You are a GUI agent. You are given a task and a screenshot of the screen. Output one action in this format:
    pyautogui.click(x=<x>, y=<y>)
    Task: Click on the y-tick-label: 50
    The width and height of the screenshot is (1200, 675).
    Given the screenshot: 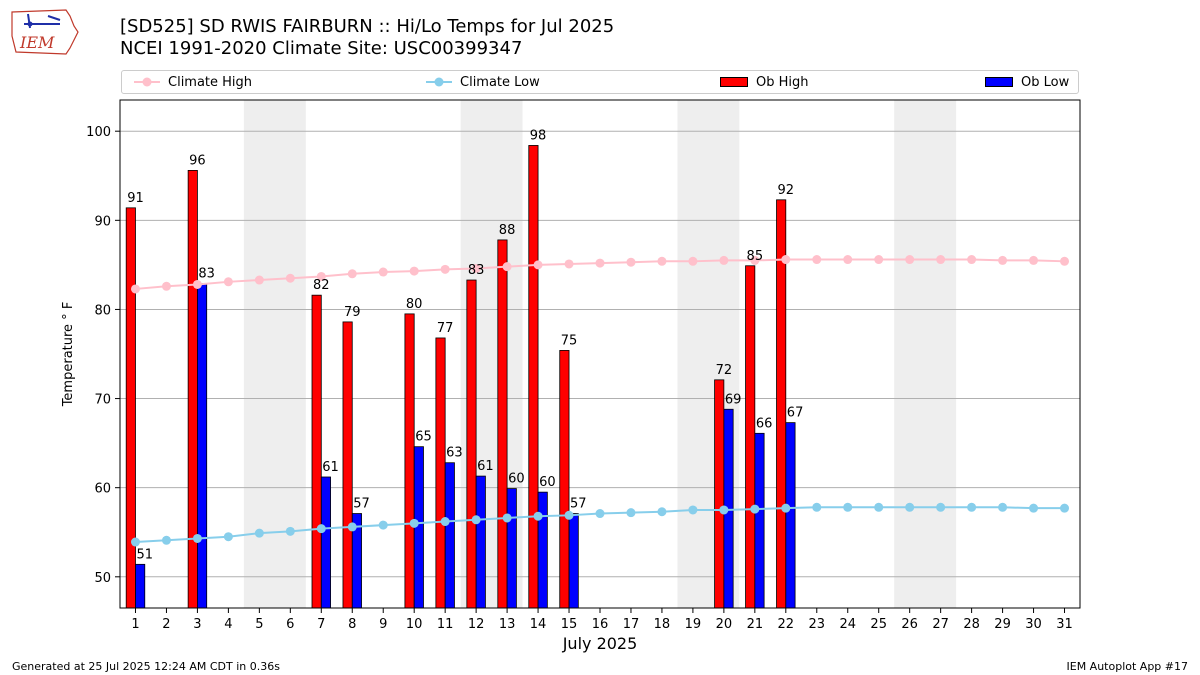 What is the action you would take?
    pyautogui.click(x=102, y=578)
    